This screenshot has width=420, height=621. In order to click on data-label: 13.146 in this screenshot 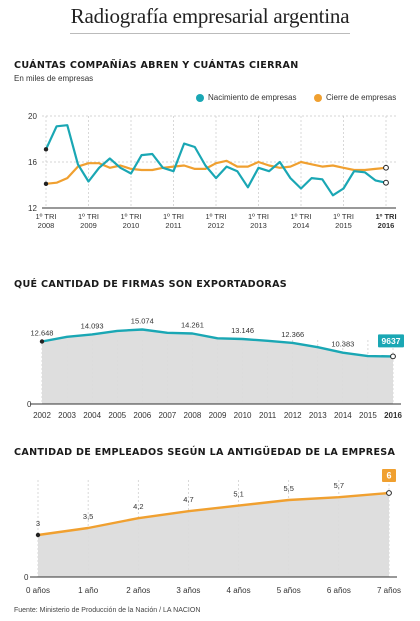, I will do `click(242, 330)`.